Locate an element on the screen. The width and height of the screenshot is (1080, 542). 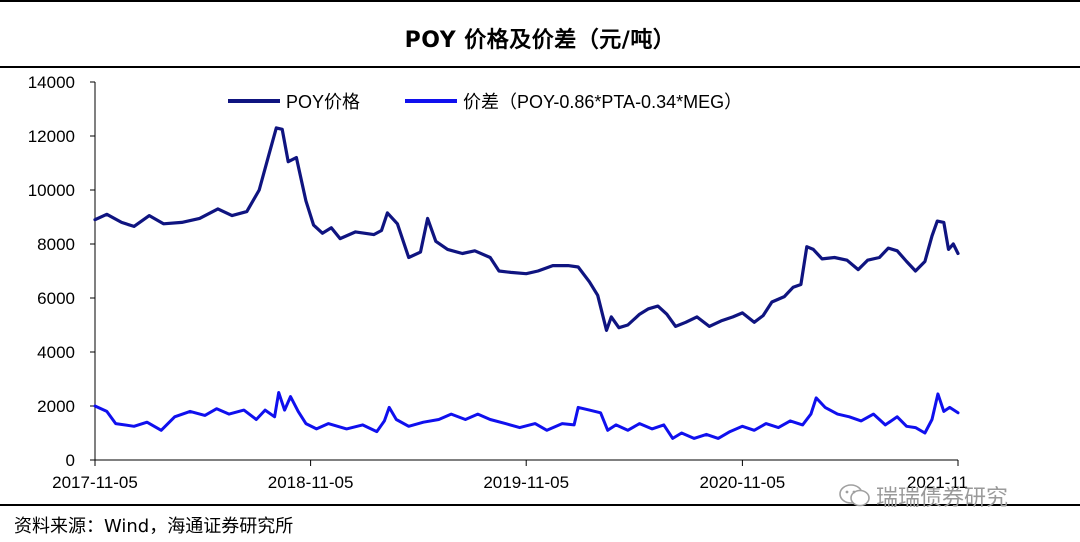
chart-title: POY 价格及价差（元/吨） is located at coordinates (540, 40).